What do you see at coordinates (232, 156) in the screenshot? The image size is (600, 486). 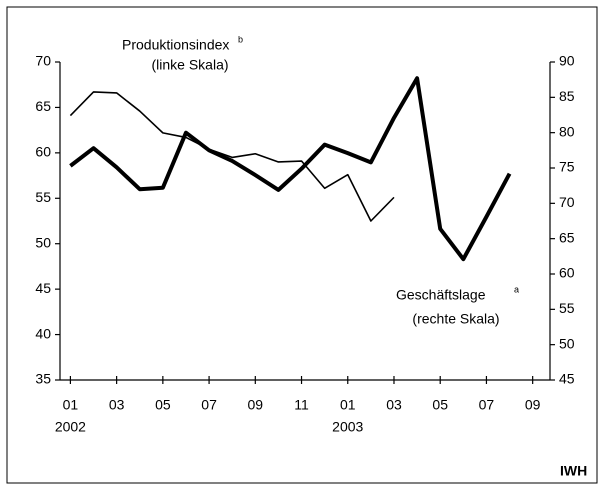 I see `series-line` at bounding box center [232, 156].